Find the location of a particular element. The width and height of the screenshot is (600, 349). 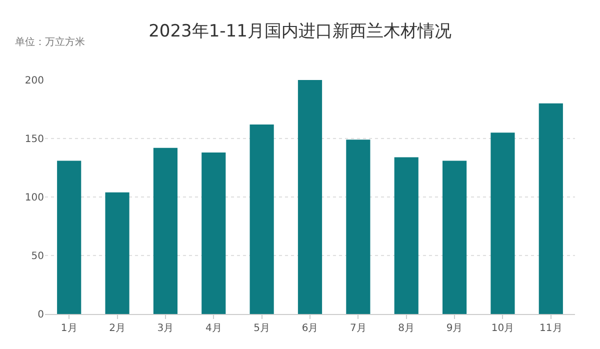

x-tick-label: 1月 is located at coordinates (69, 328).